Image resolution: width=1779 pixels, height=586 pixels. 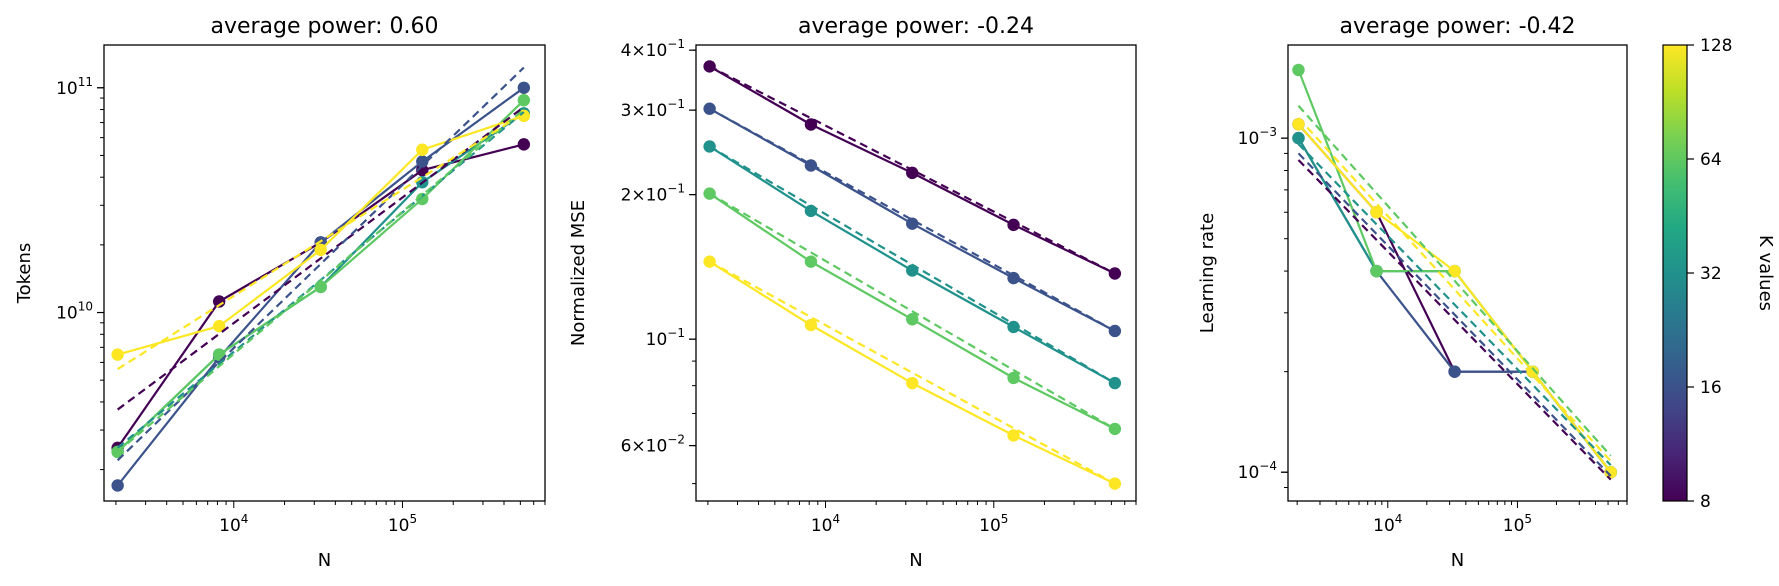 I want to click on y-axis-label: Normalized MSE, so click(x=578, y=273).